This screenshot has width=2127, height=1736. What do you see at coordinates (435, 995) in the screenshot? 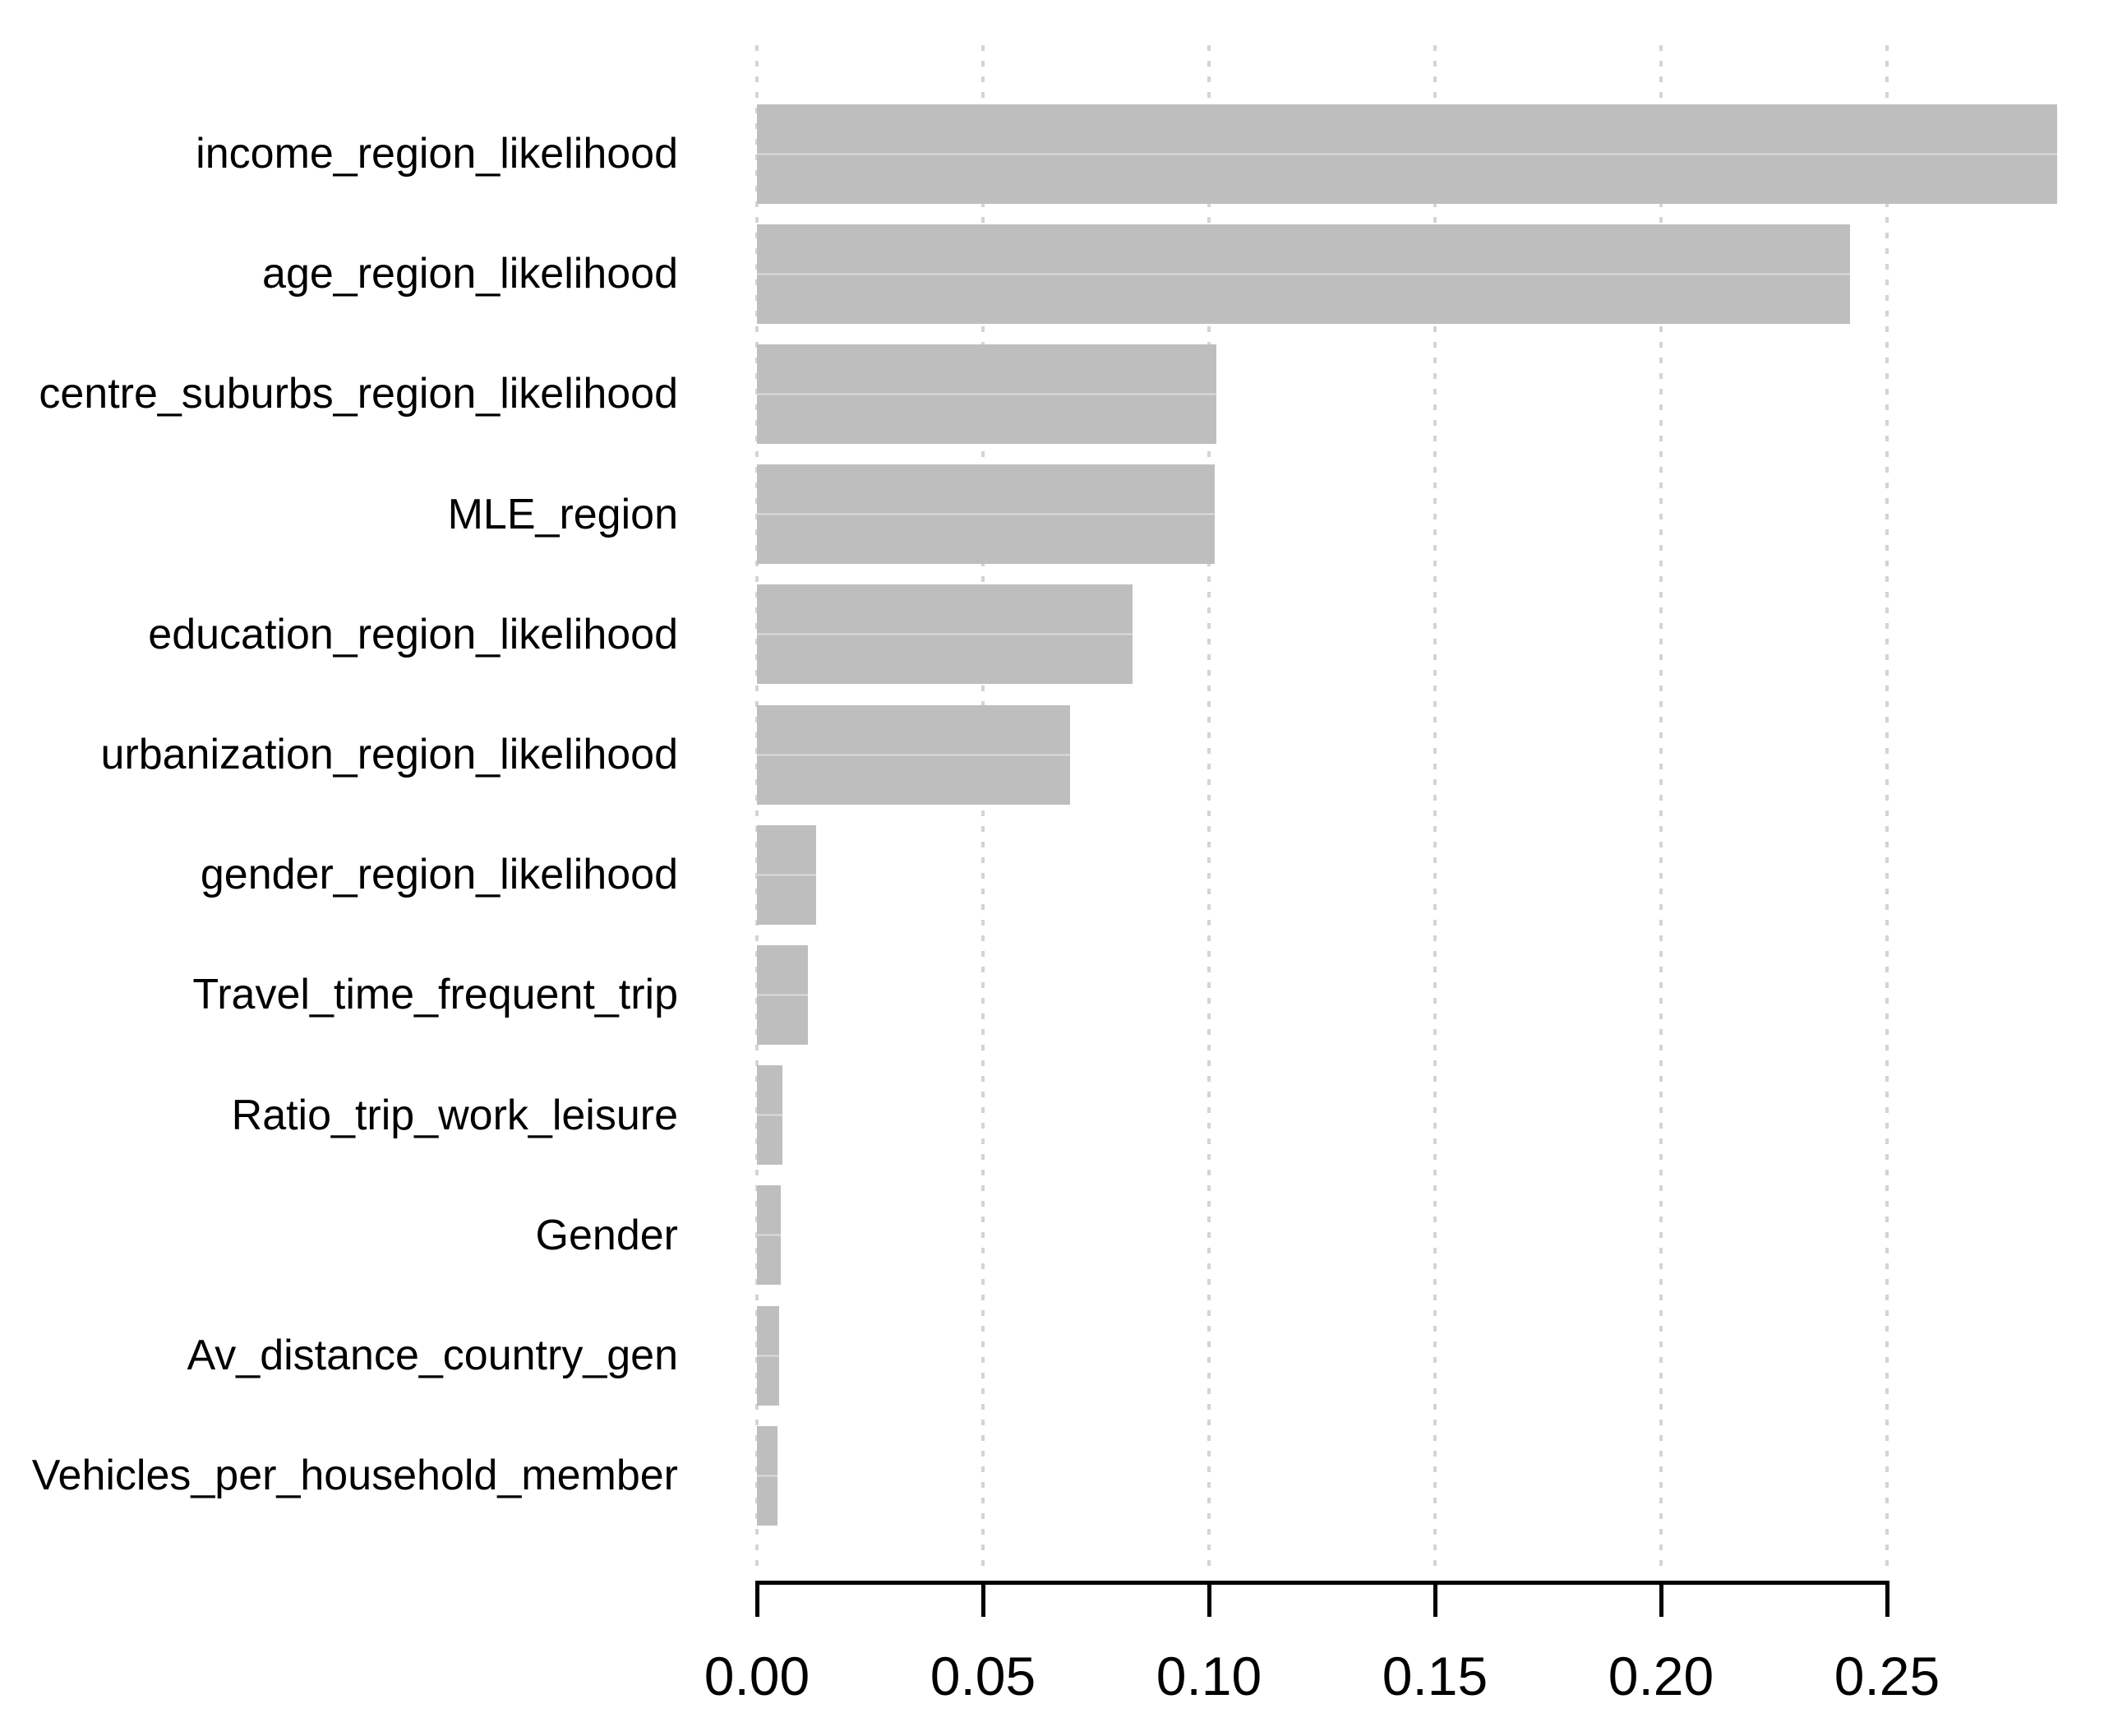
I see `category-label: Travel_time_frequent_trip` at bounding box center [435, 995].